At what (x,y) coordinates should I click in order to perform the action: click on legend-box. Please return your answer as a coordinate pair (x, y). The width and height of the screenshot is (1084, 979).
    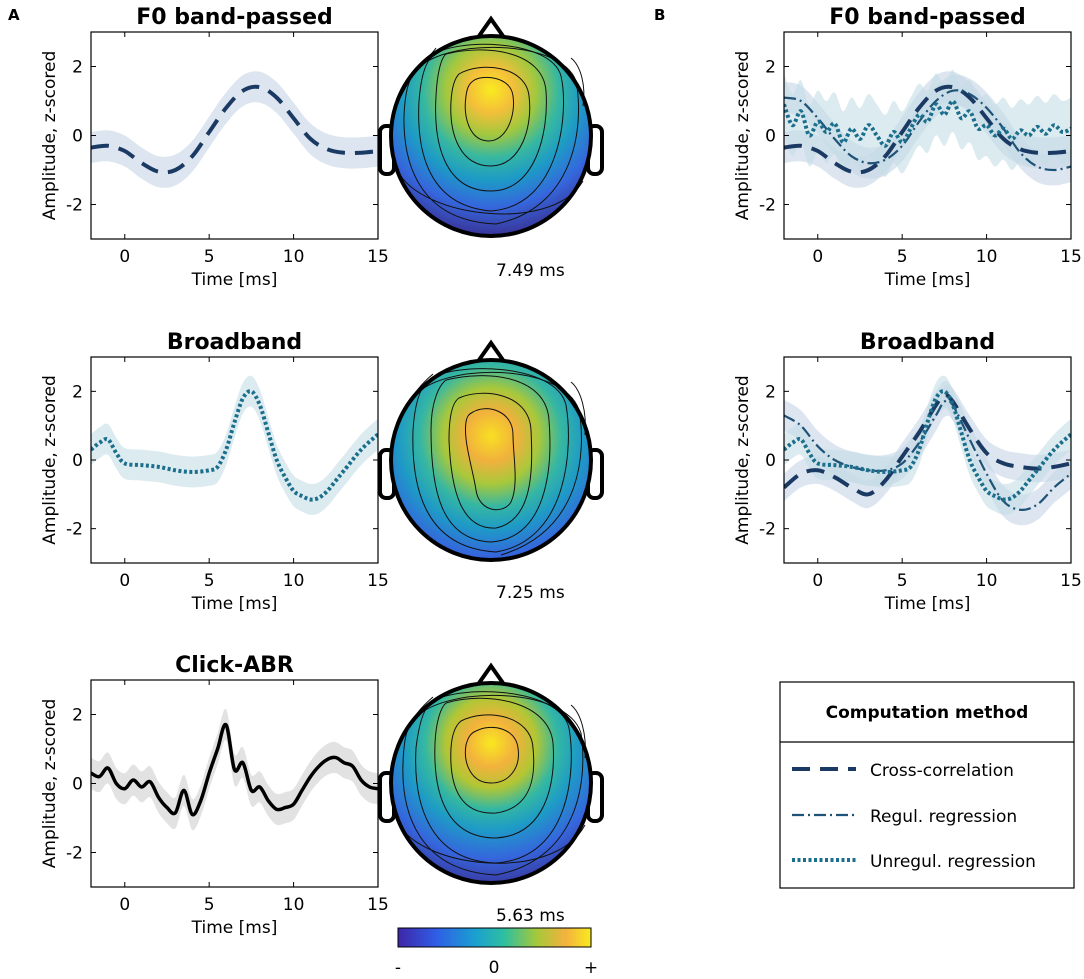
    Looking at the image, I should click on (927, 785).